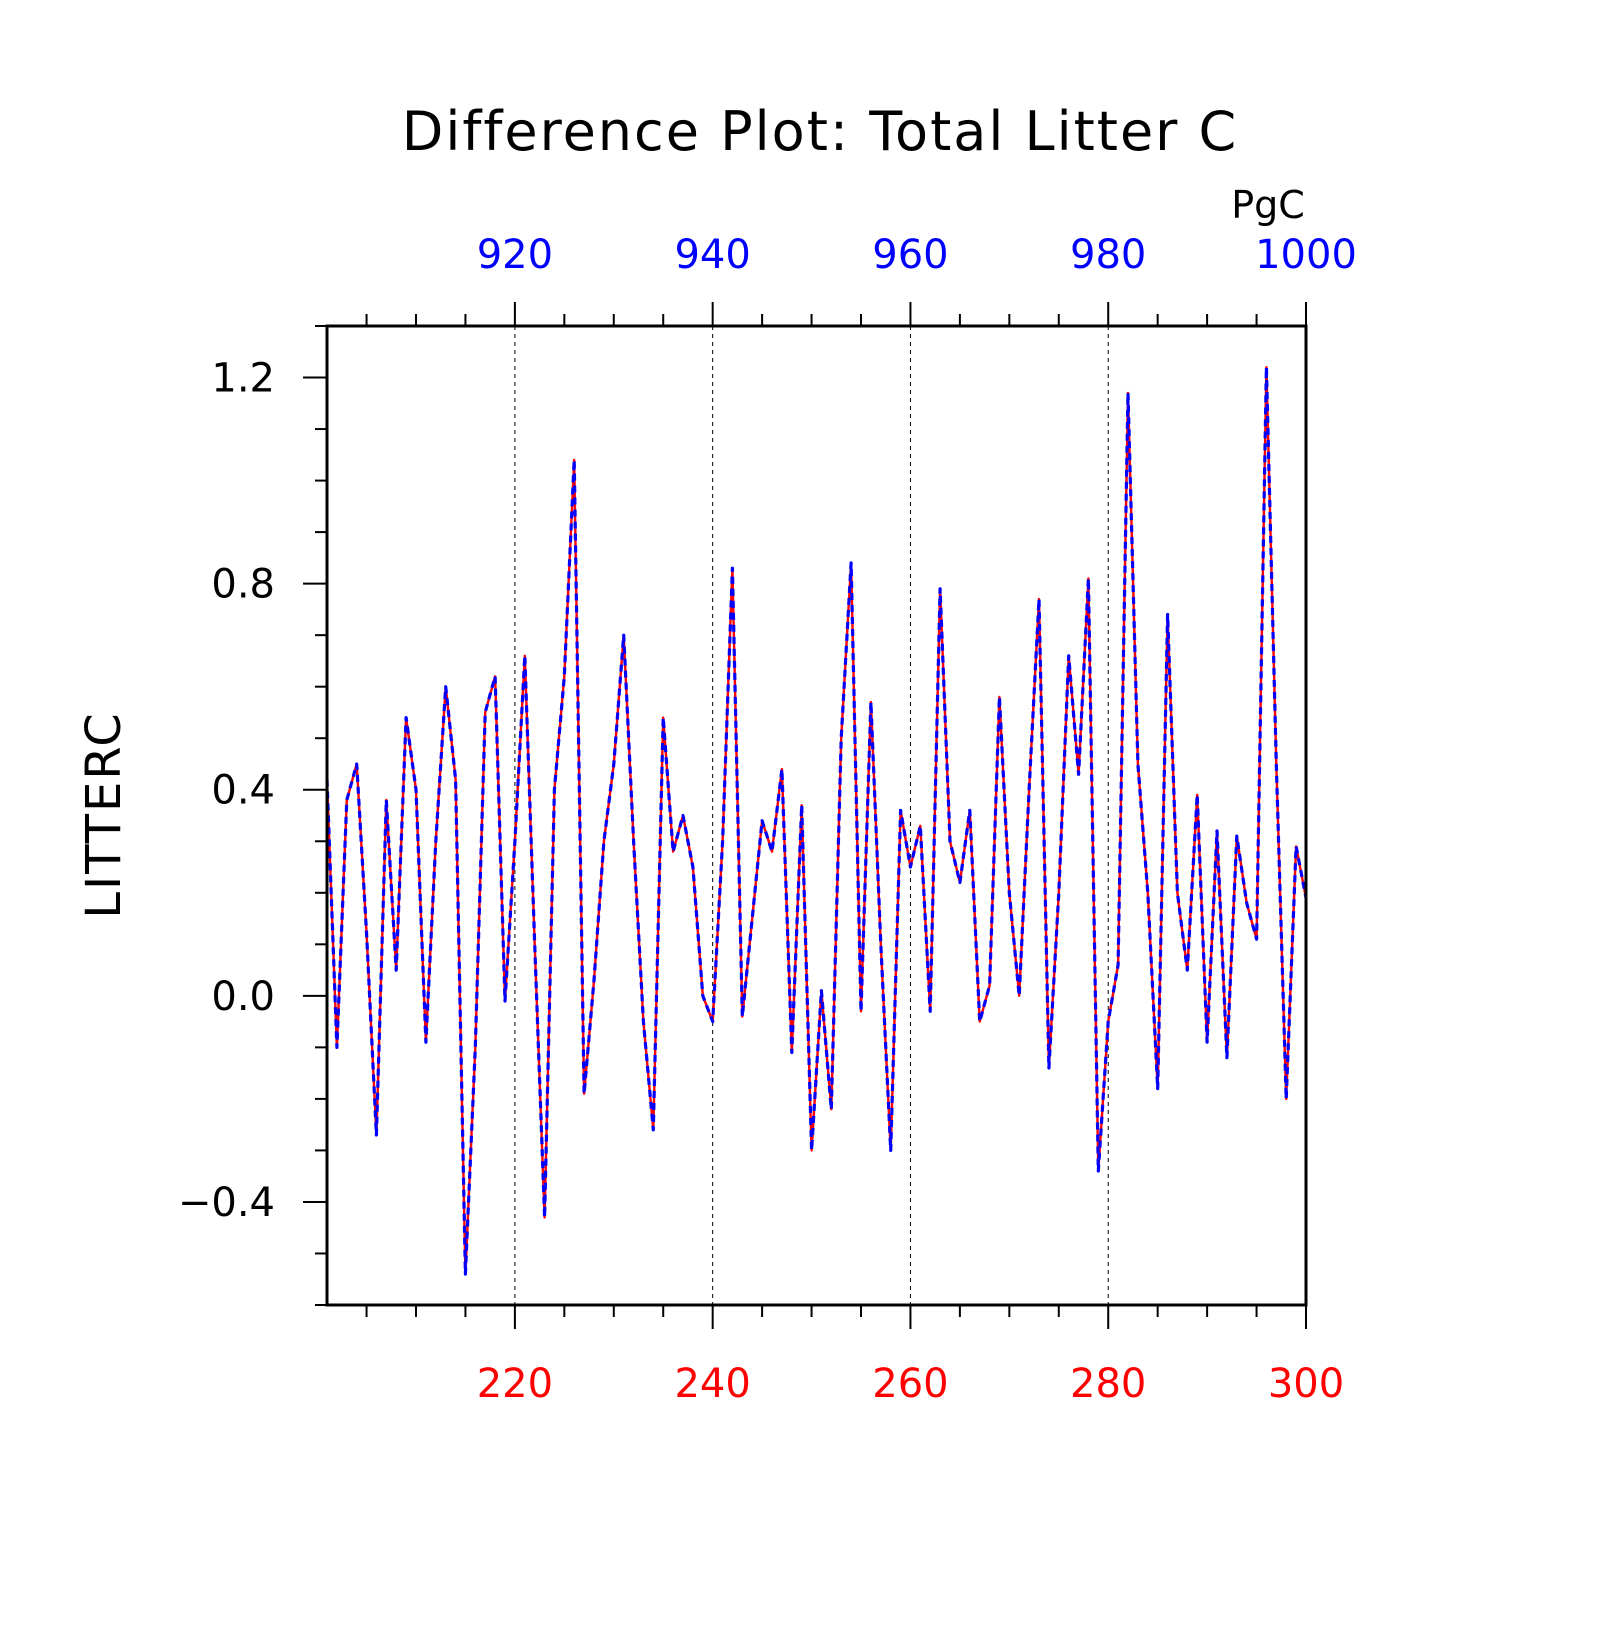 This screenshot has width=1620, height=1625. What do you see at coordinates (712, 1384) in the screenshot?
I see `x-bottom-tick-label: 240` at bounding box center [712, 1384].